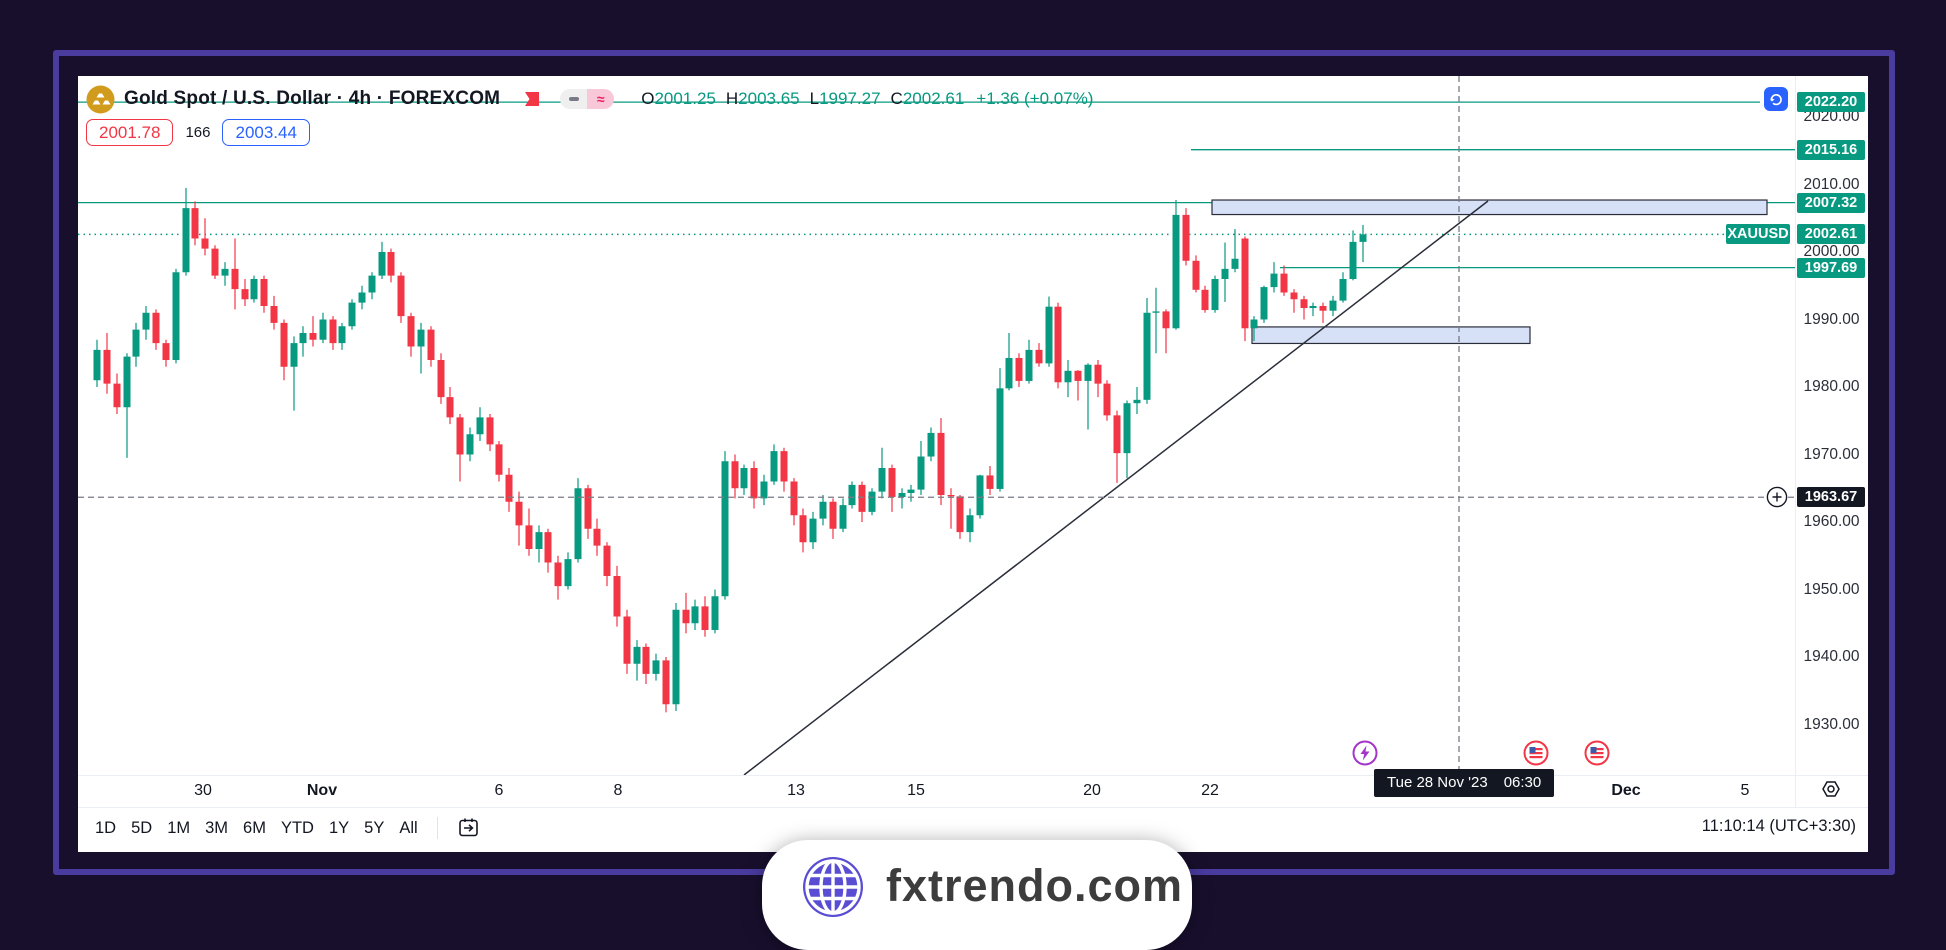 The image size is (1946, 950). Describe the element at coordinates (322, 790) in the screenshot. I see `time-tick-label: Nov` at that location.